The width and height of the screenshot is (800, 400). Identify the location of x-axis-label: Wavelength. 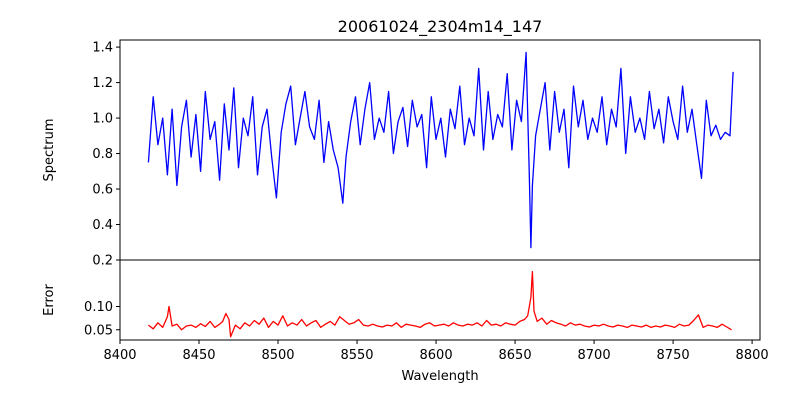
(439, 376).